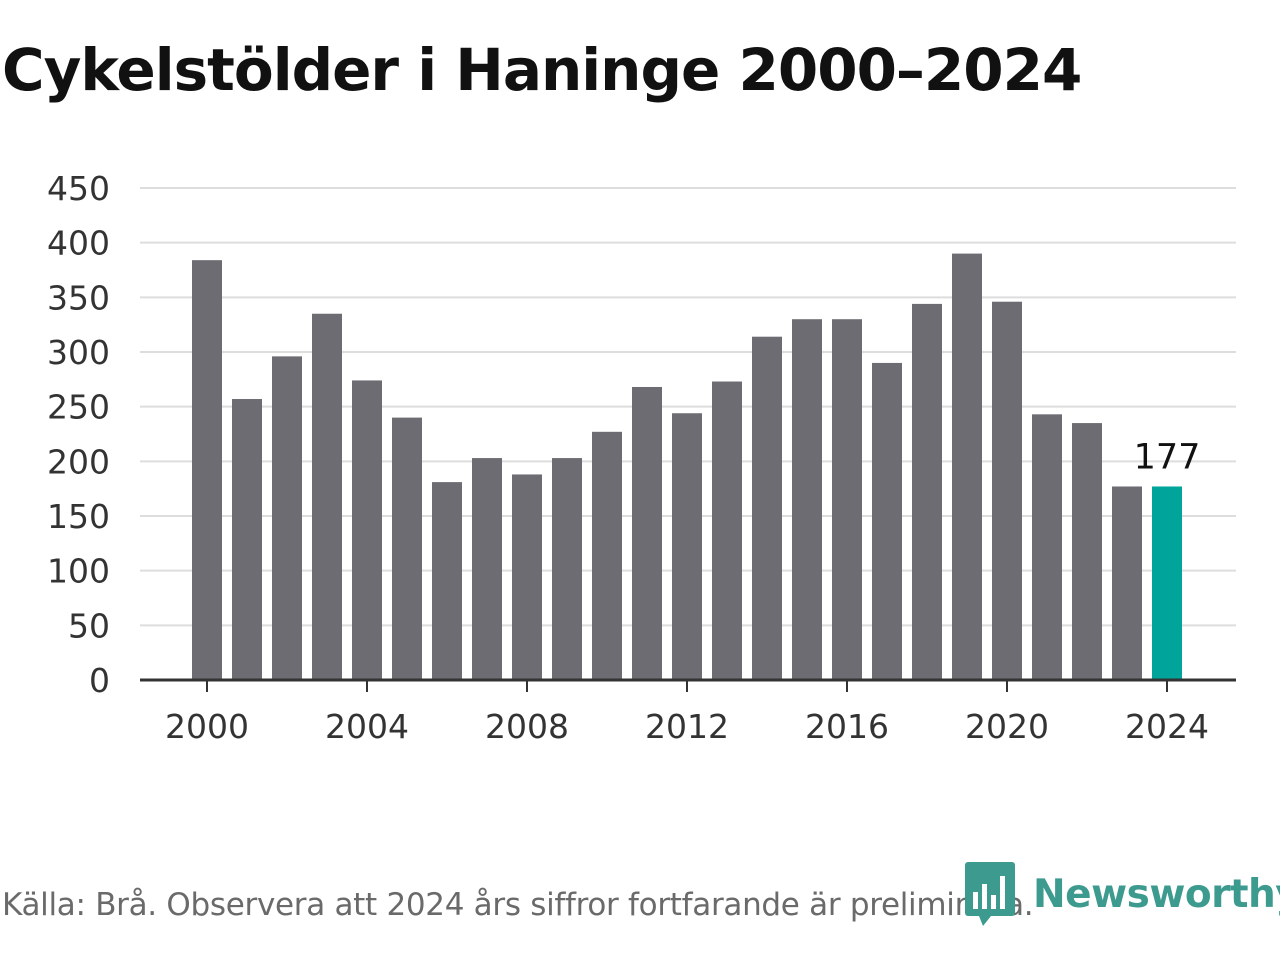  I want to click on bar-2002, so click(287, 518).